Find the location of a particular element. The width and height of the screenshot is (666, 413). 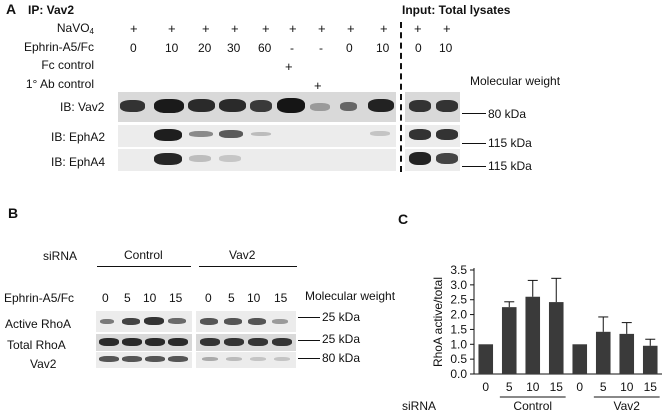

input-separator is located at coordinates (401, 97).